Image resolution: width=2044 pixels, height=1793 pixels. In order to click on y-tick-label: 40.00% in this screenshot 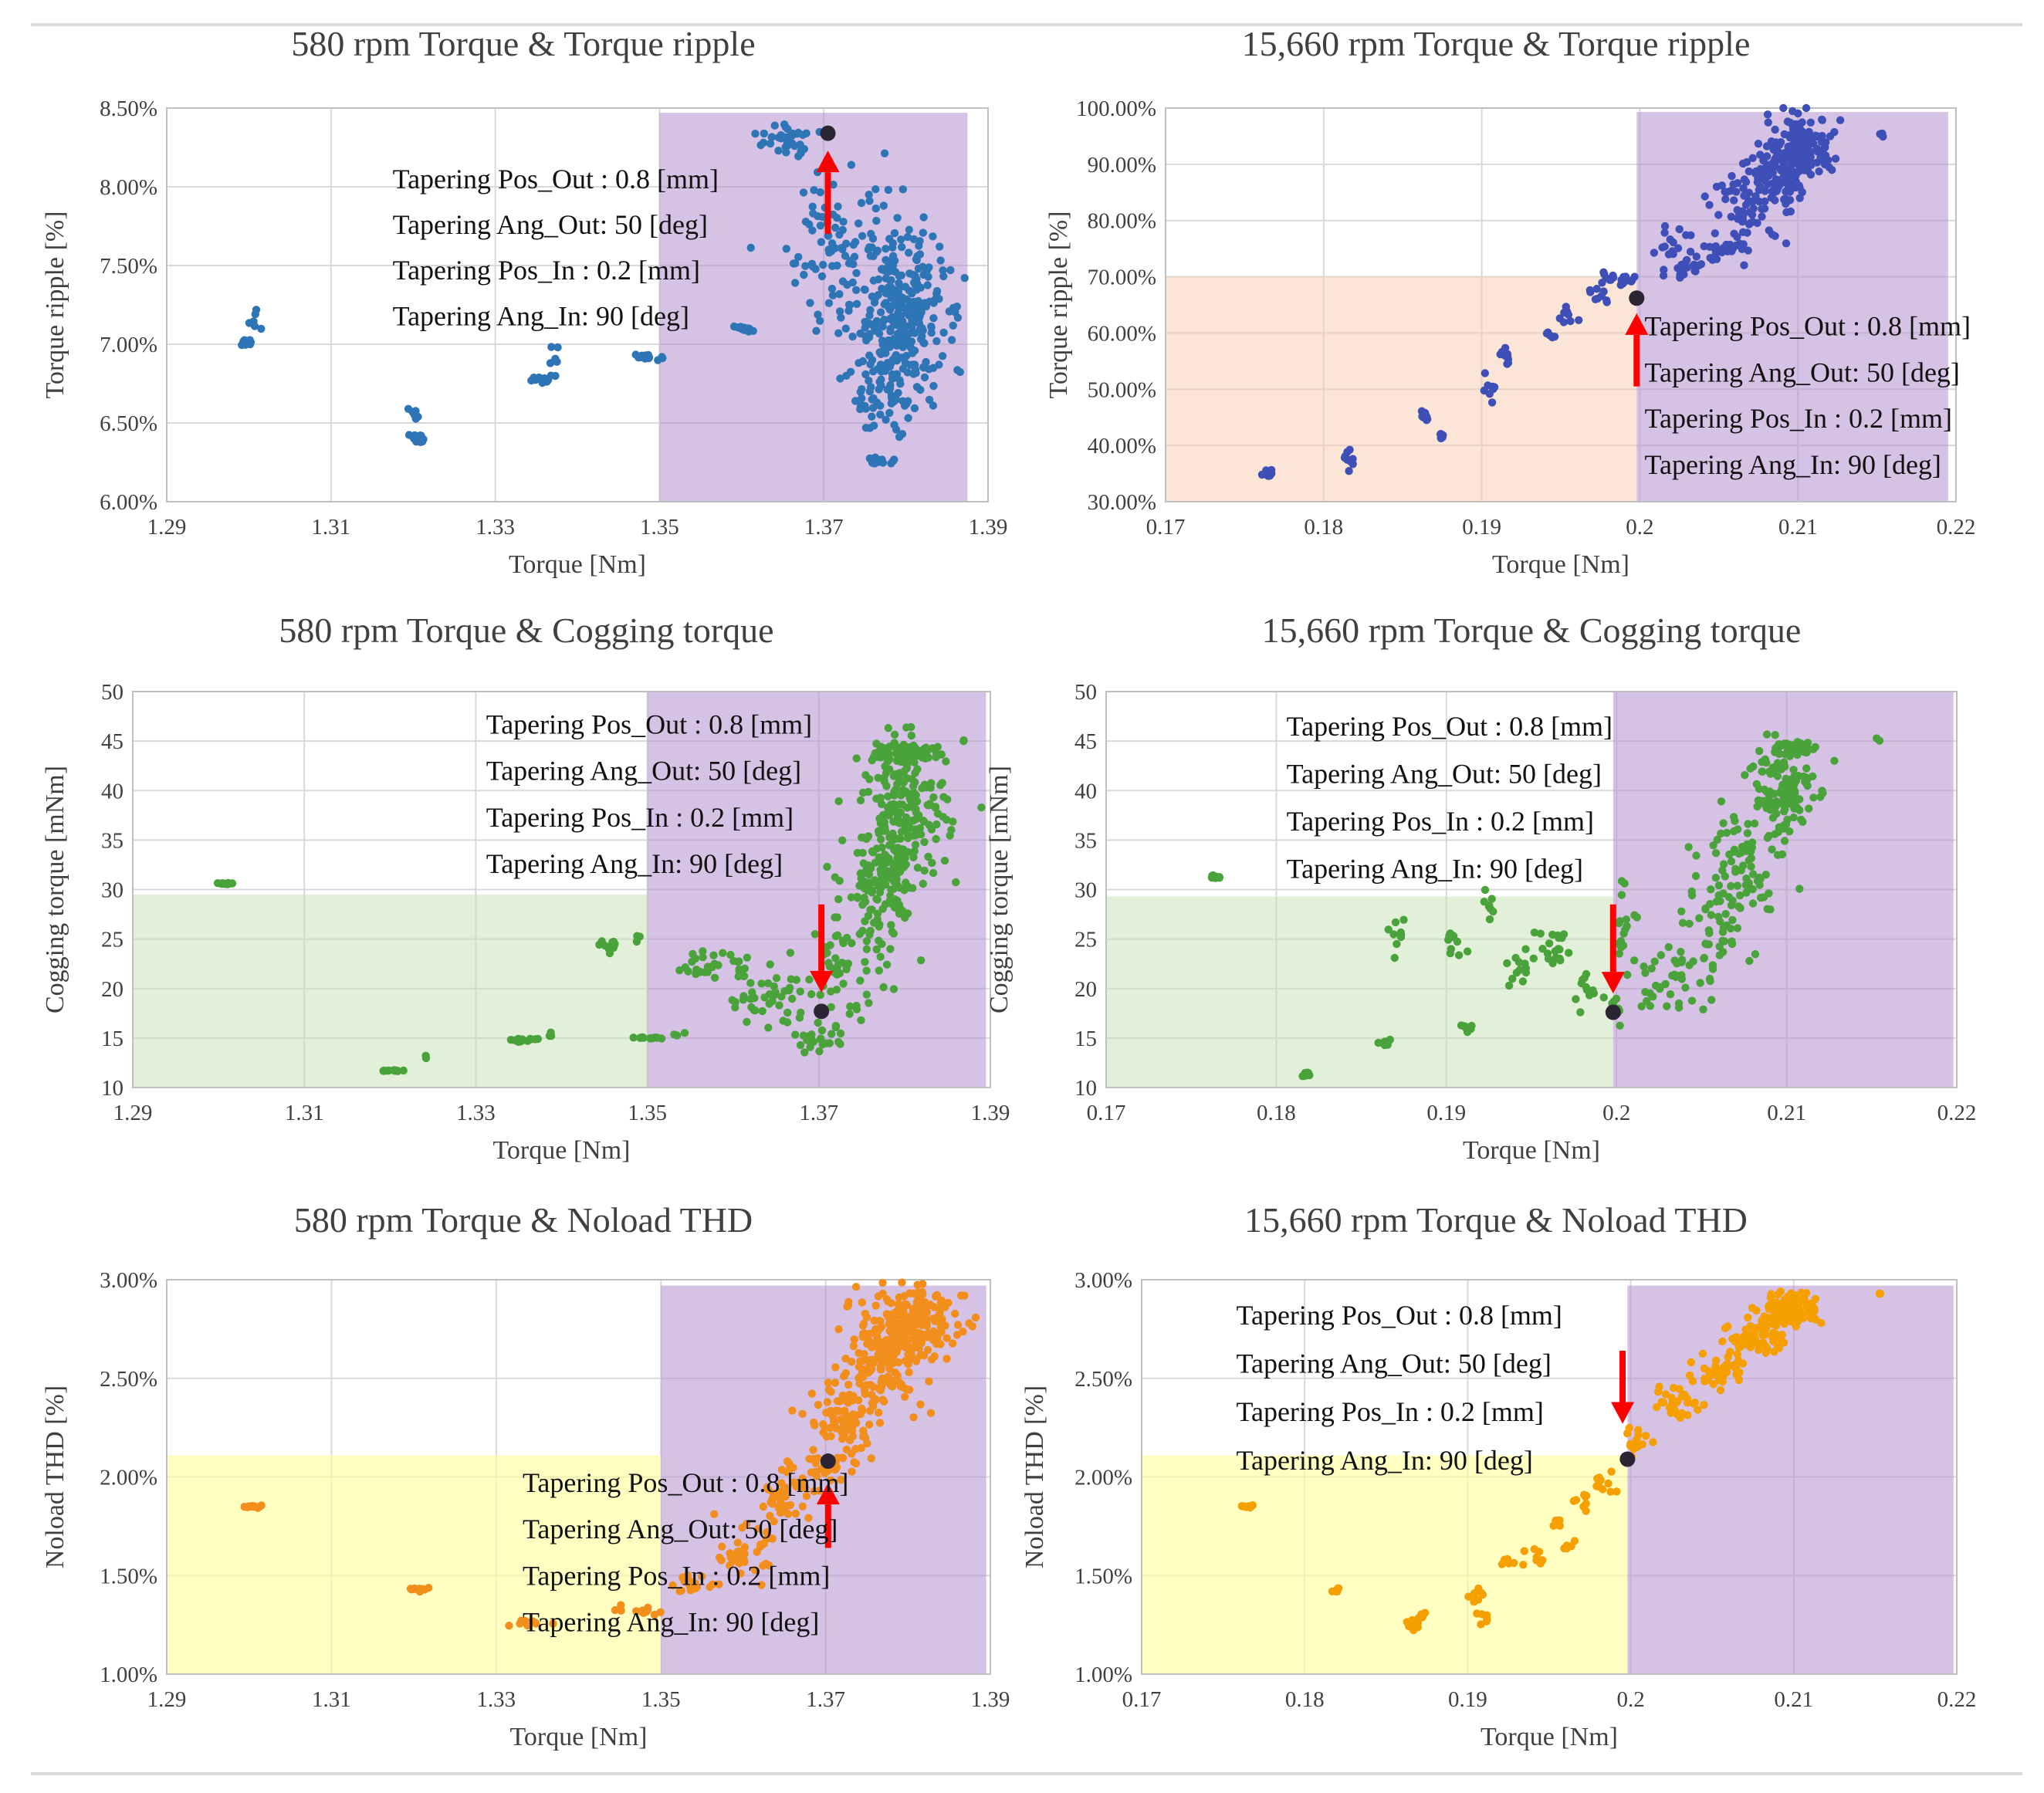, I will do `click(1122, 446)`.